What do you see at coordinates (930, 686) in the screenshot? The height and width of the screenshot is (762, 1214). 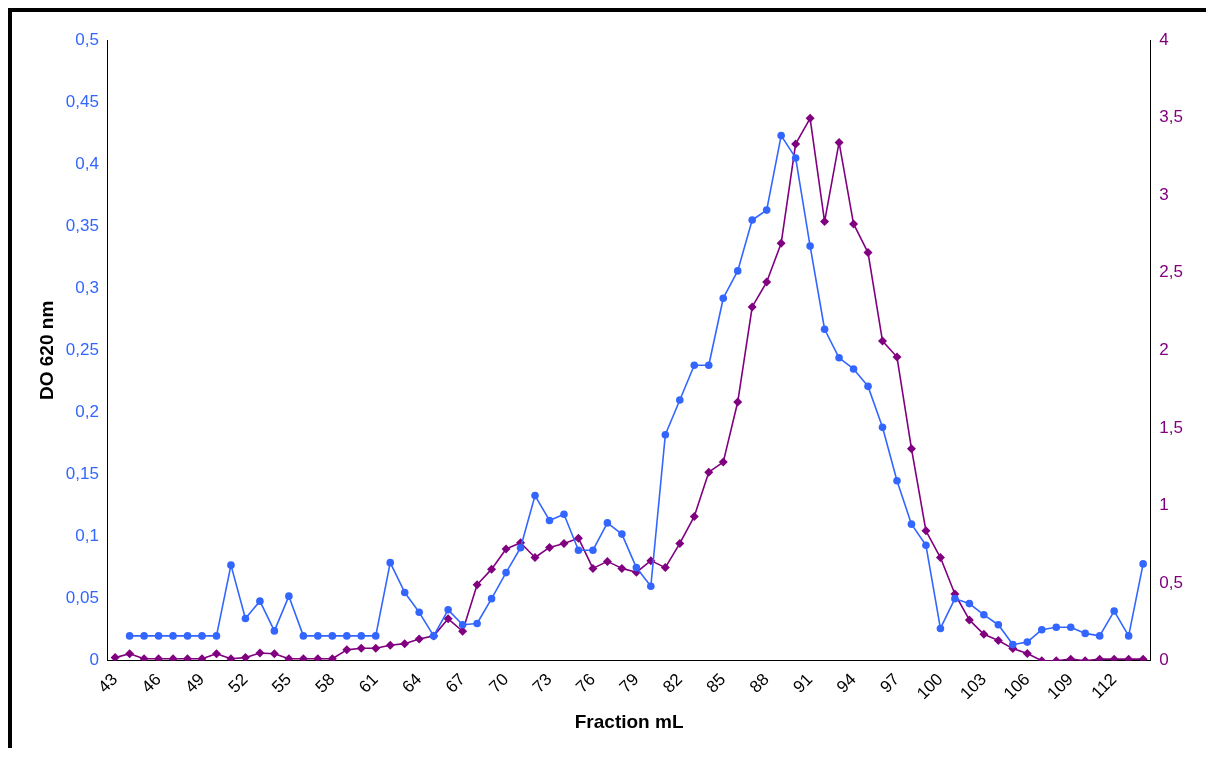 I see `x-tick-label: 100` at bounding box center [930, 686].